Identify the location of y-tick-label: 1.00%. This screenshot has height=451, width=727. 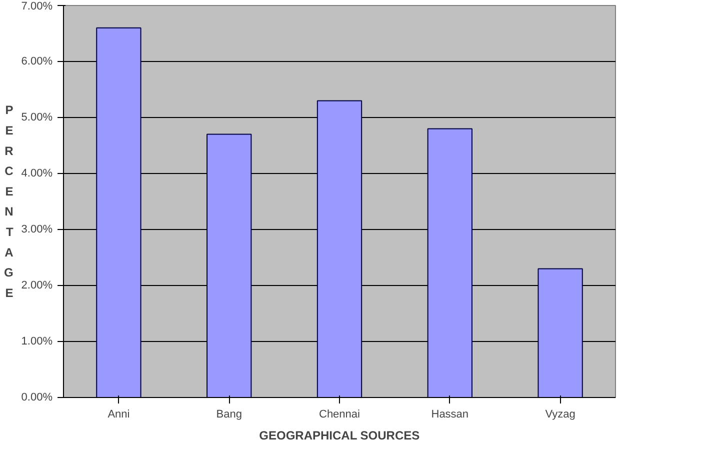
(37, 342).